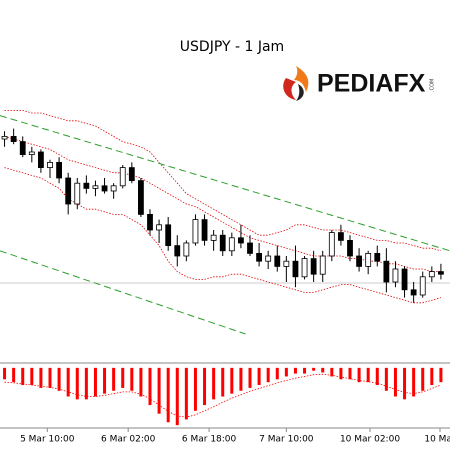 The width and height of the screenshot is (450, 450). Describe the element at coordinates (437, 440) in the screenshot. I see `x-tick-label: 10 Mar` at that location.